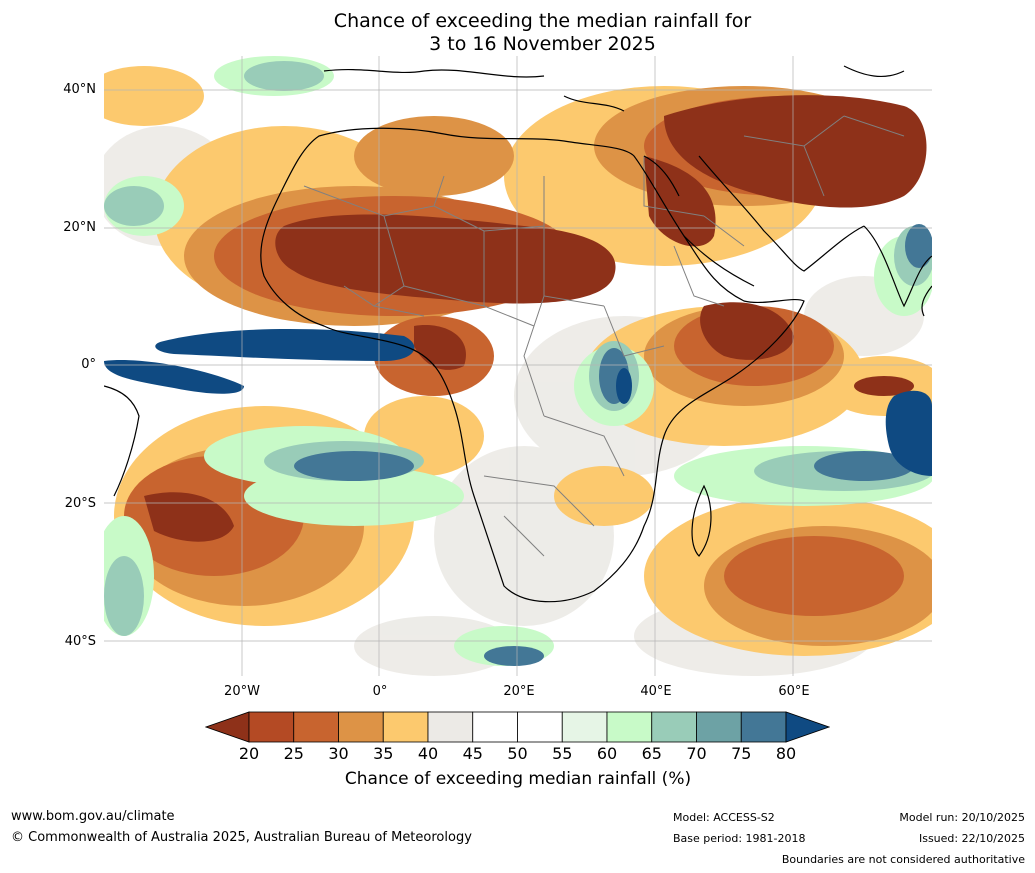  I want to click on lat-label-20n: 20°N, so click(79, 227).